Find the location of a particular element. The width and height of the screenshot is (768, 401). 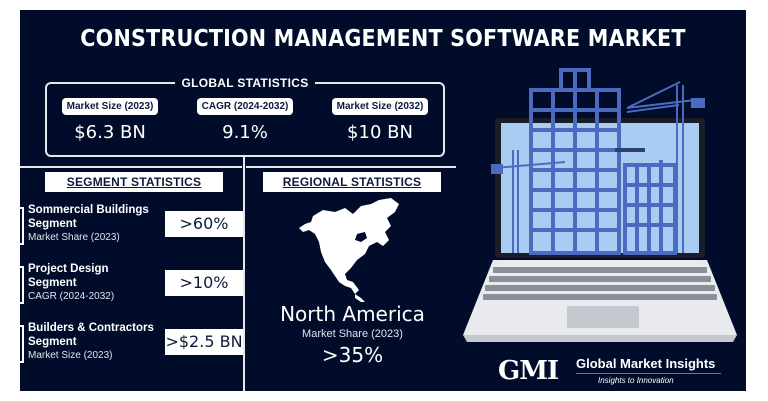

global-statistics-heading: GLOBAL STATISTICS is located at coordinates (245, 83).